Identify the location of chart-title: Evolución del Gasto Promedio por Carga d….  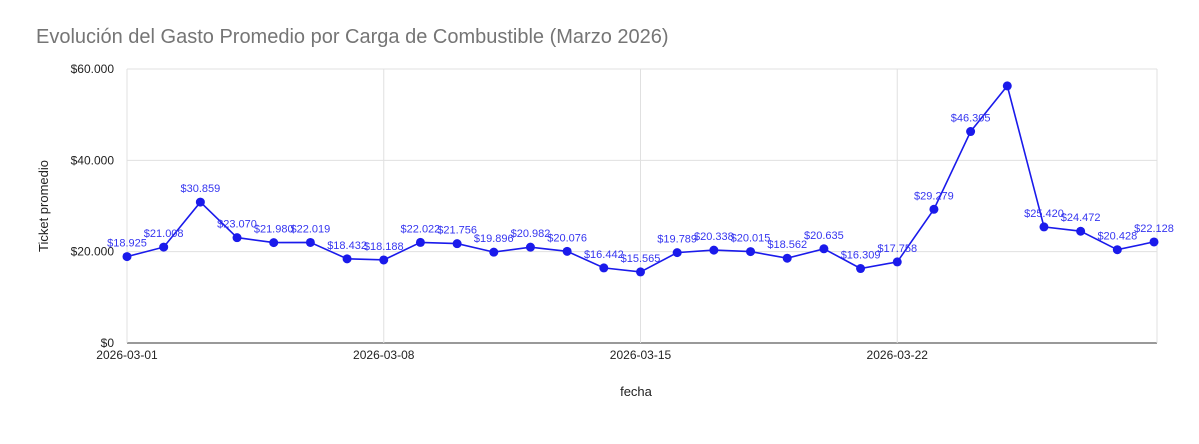
(352, 37).